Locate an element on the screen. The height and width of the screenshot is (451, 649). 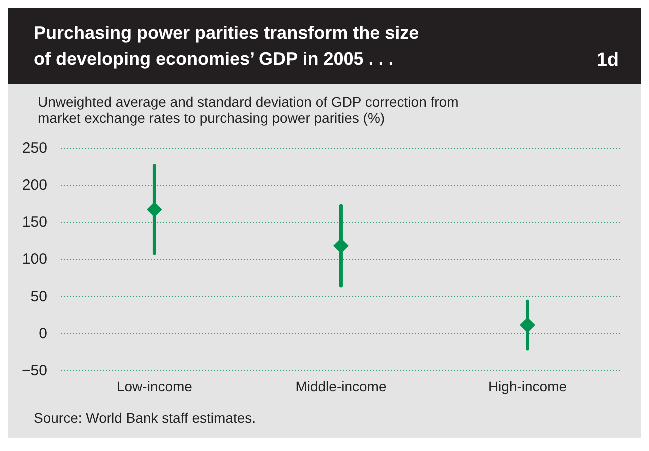
y-tick-label: 50 is located at coordinates (39, 297).